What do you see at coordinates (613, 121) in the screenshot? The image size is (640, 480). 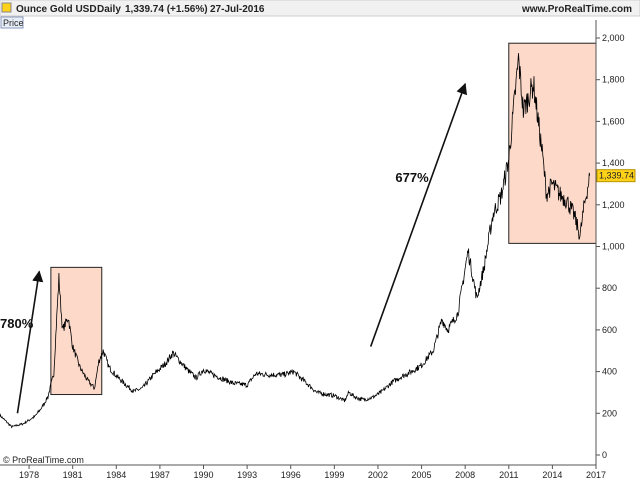 I see `y-tick-label: 1,600` at bounding box center [613, 121].